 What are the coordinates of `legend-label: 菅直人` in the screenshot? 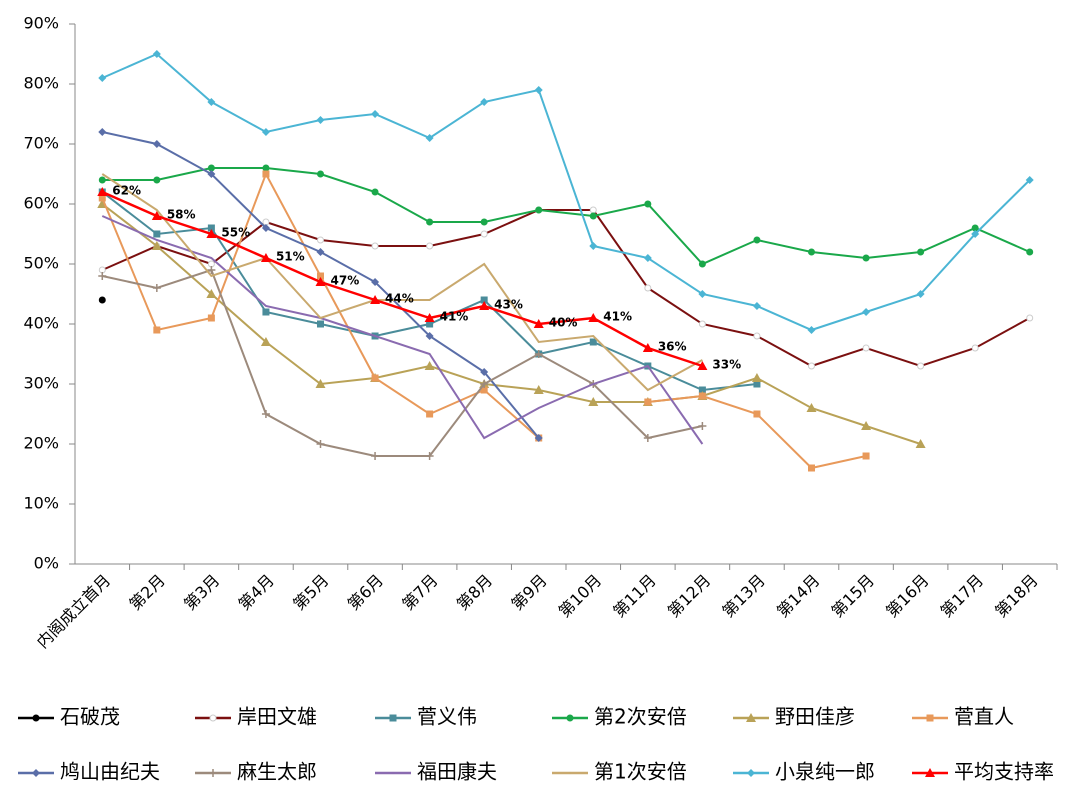 It's located at (984, 717).